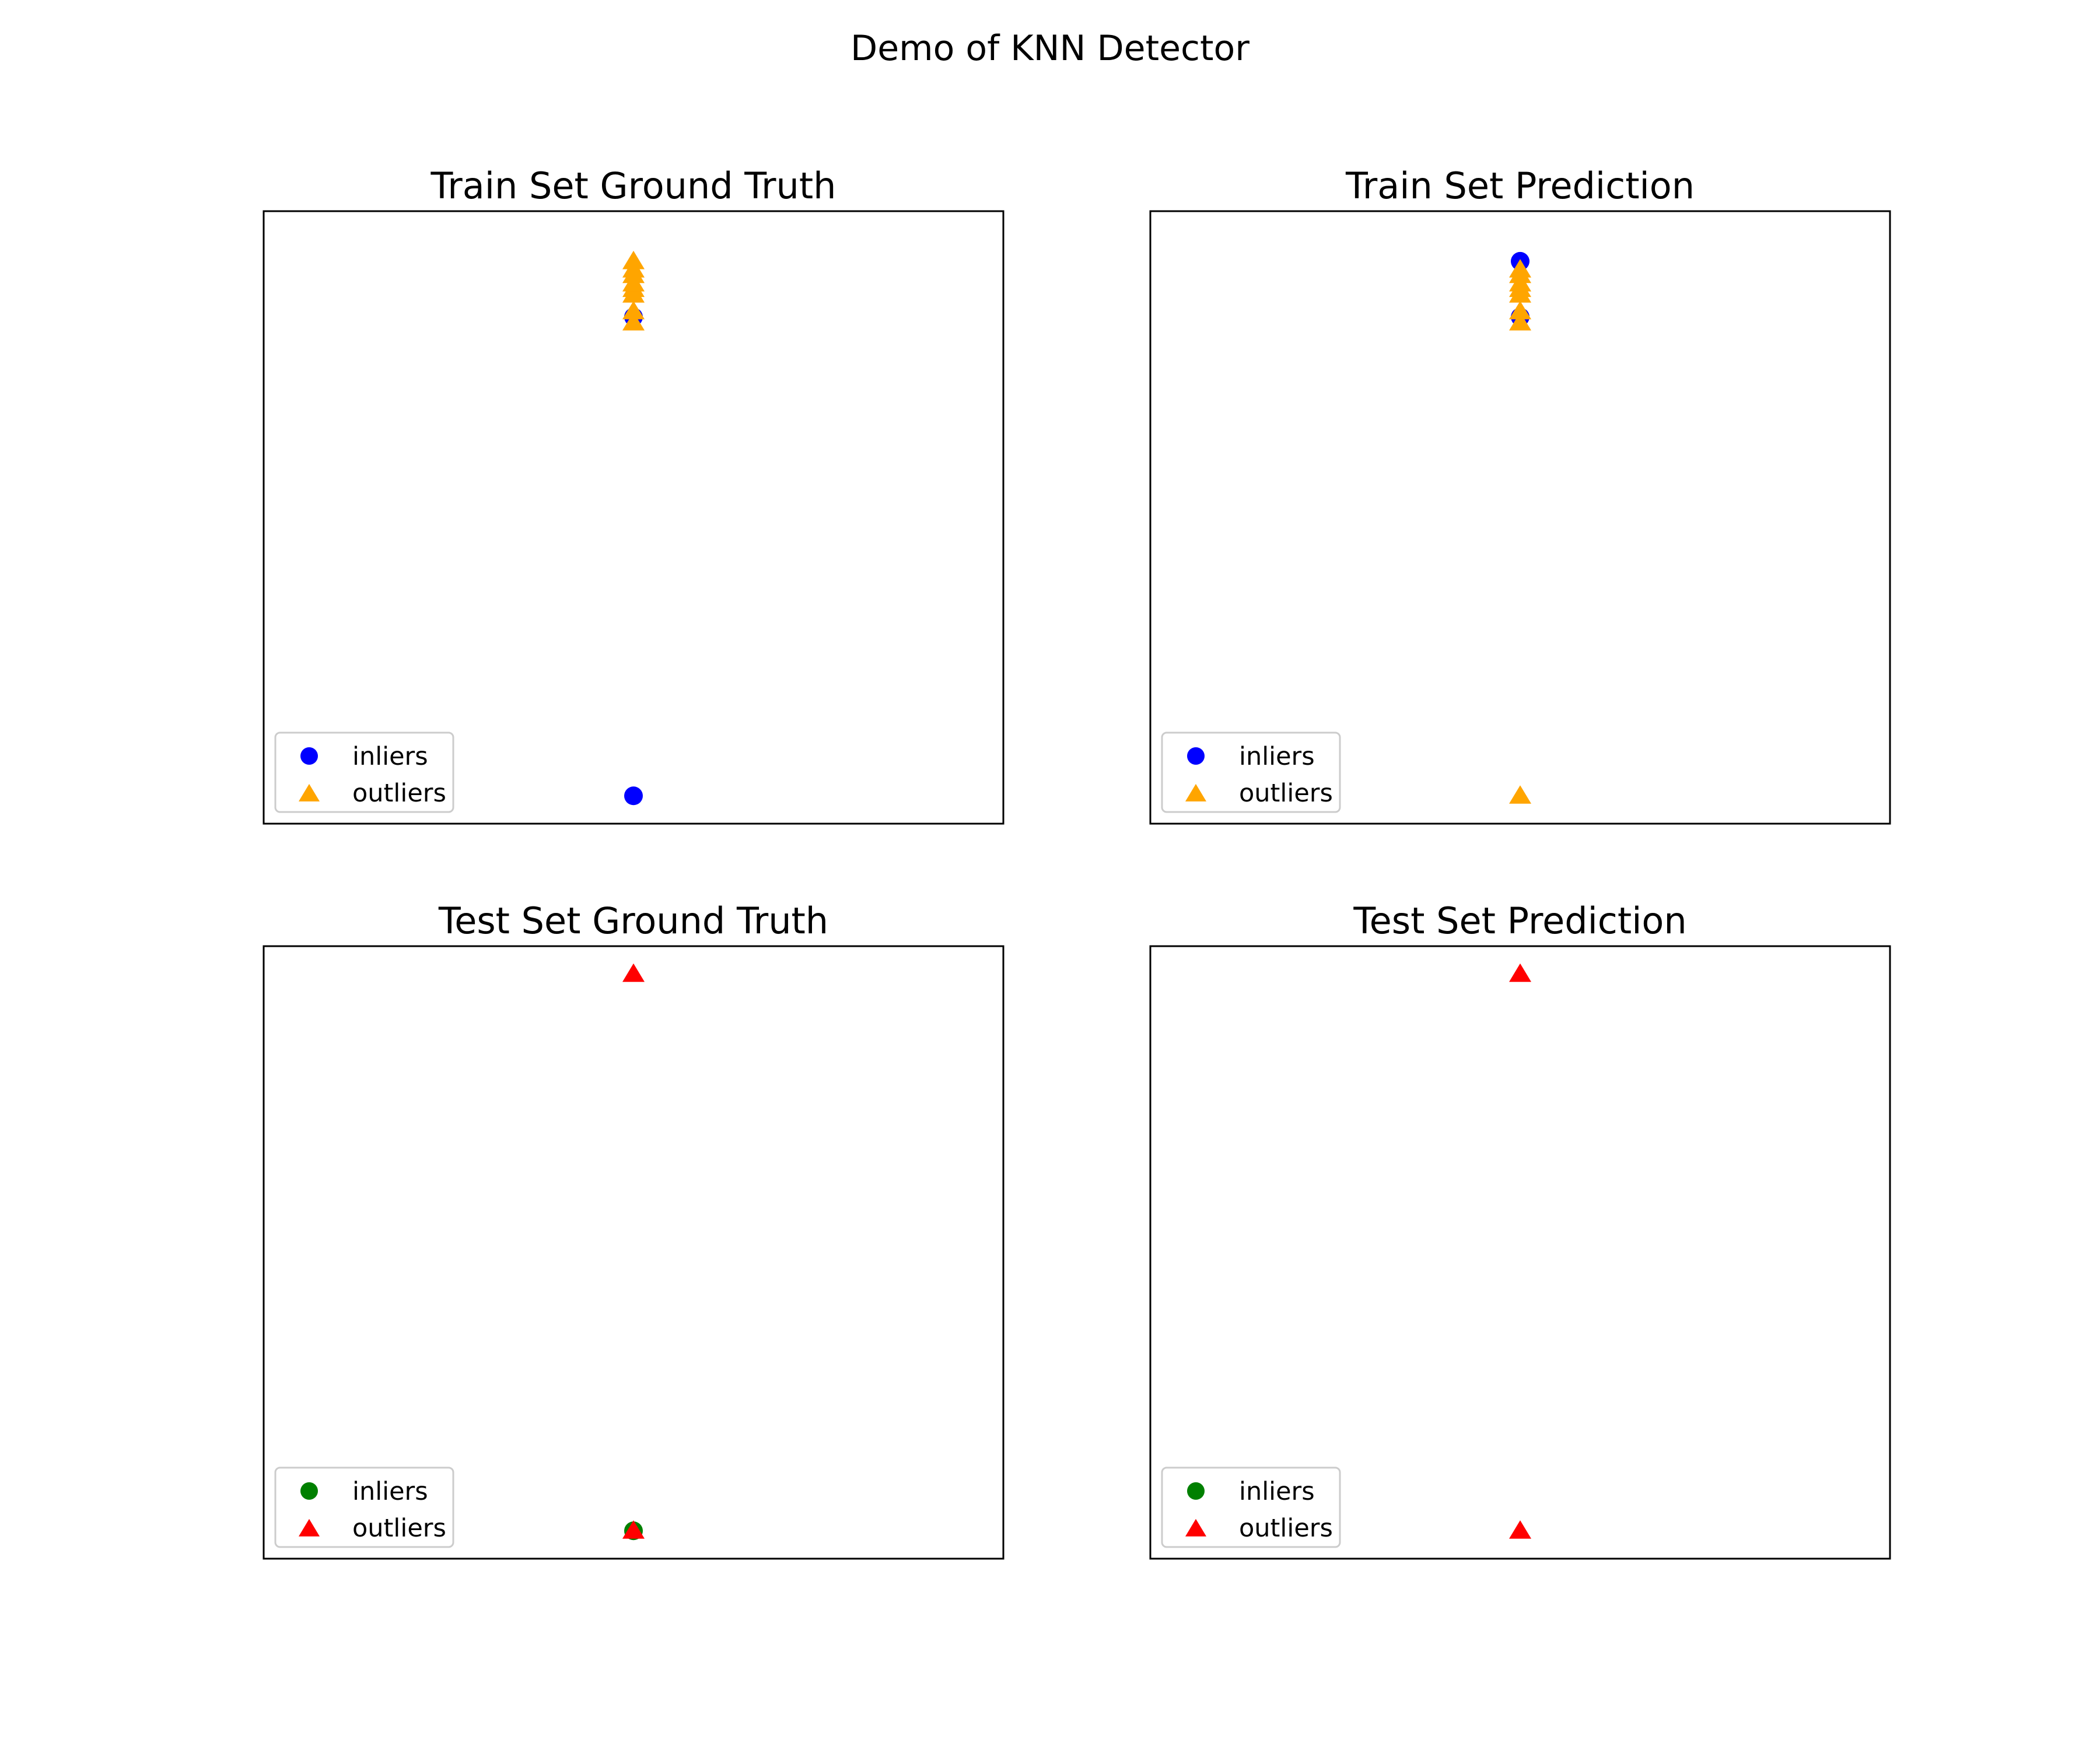 The height and width of the screenshot is (1750, 2100). I want to click on subplot-title: Train Set Prediction, so click(1520, 185).